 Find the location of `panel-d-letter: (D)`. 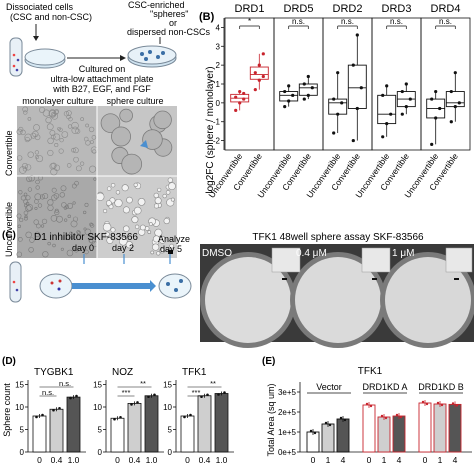

panel-d-letter: (D) is located at coordinates (9, 361).